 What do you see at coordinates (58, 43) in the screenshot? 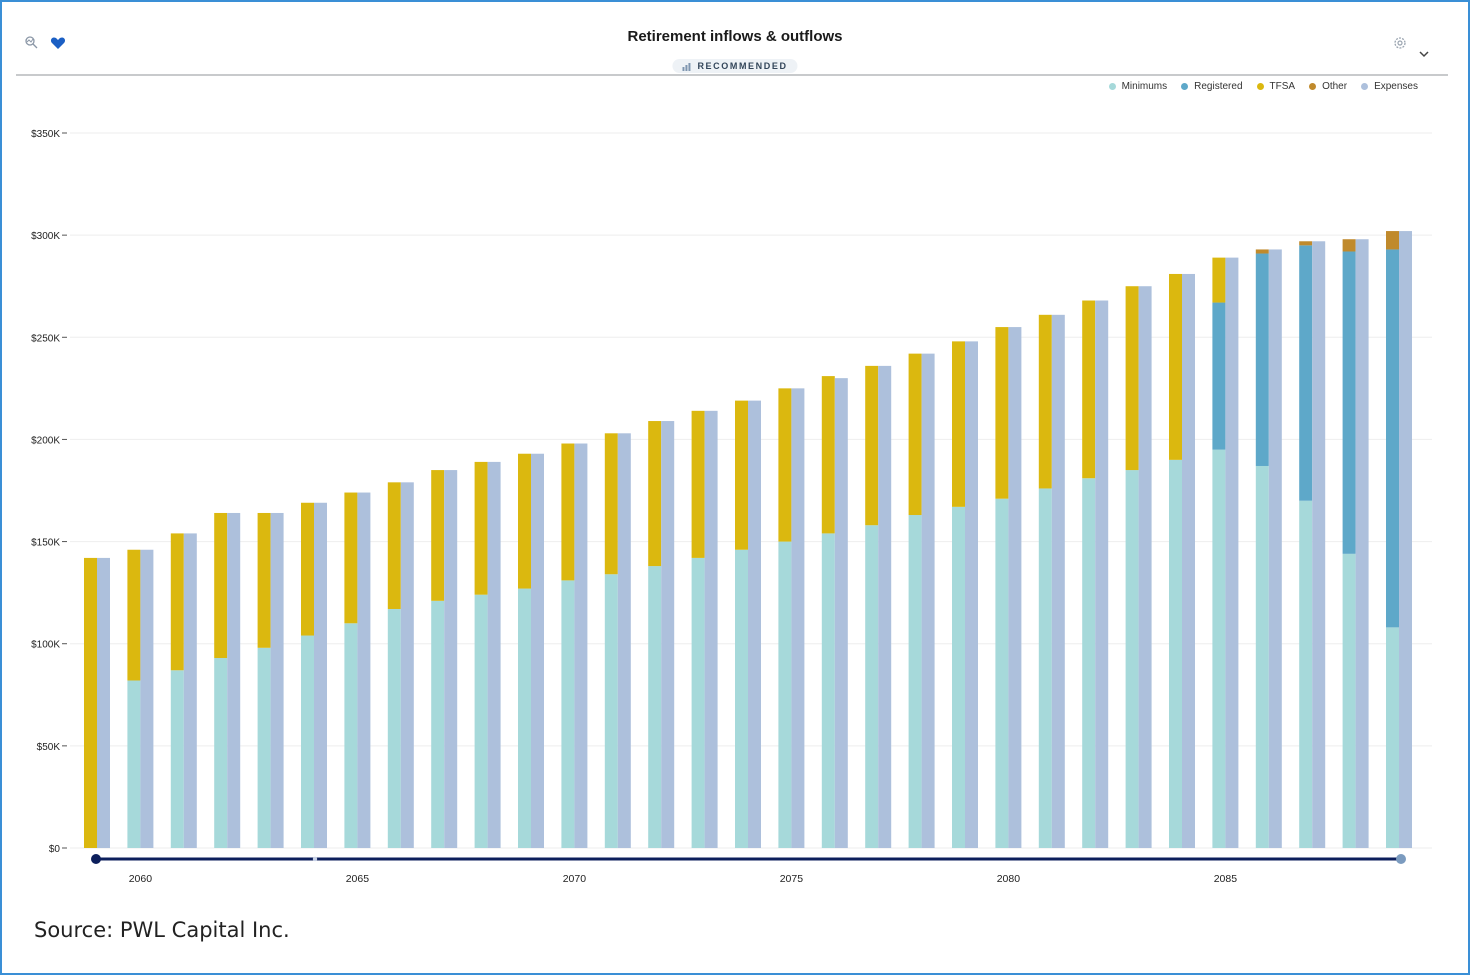
I see `heart-icon` at bounding box center [58, 43].